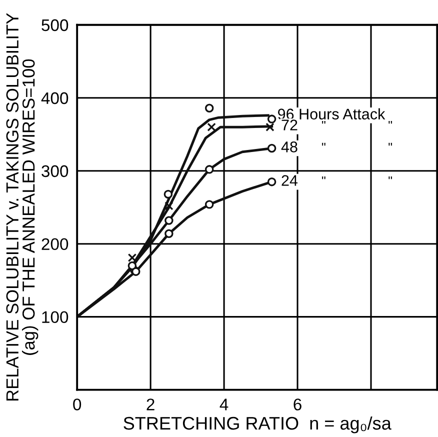 This screenshot has width=438, height=437. I want to click on y-tick-label: 500, so click(55, 25).